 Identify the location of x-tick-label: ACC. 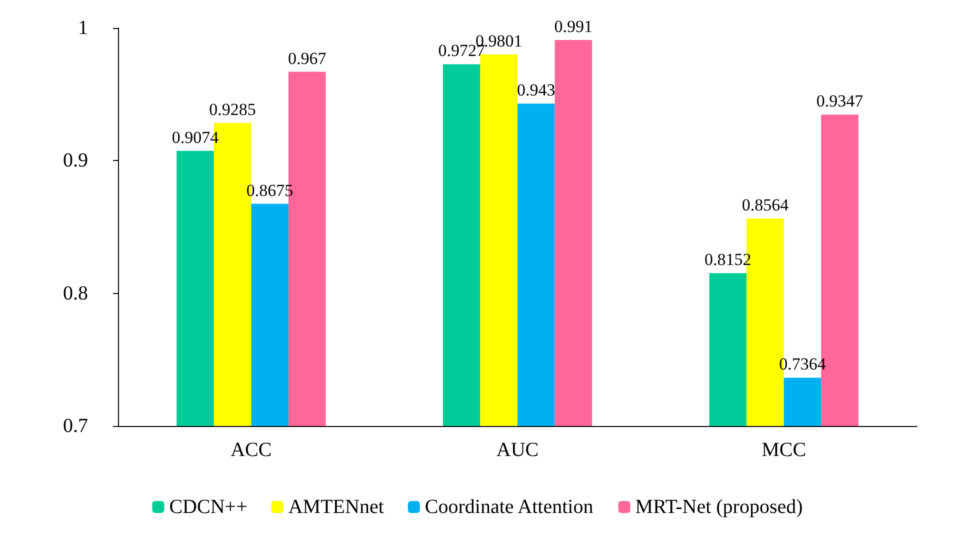
(251, 450).